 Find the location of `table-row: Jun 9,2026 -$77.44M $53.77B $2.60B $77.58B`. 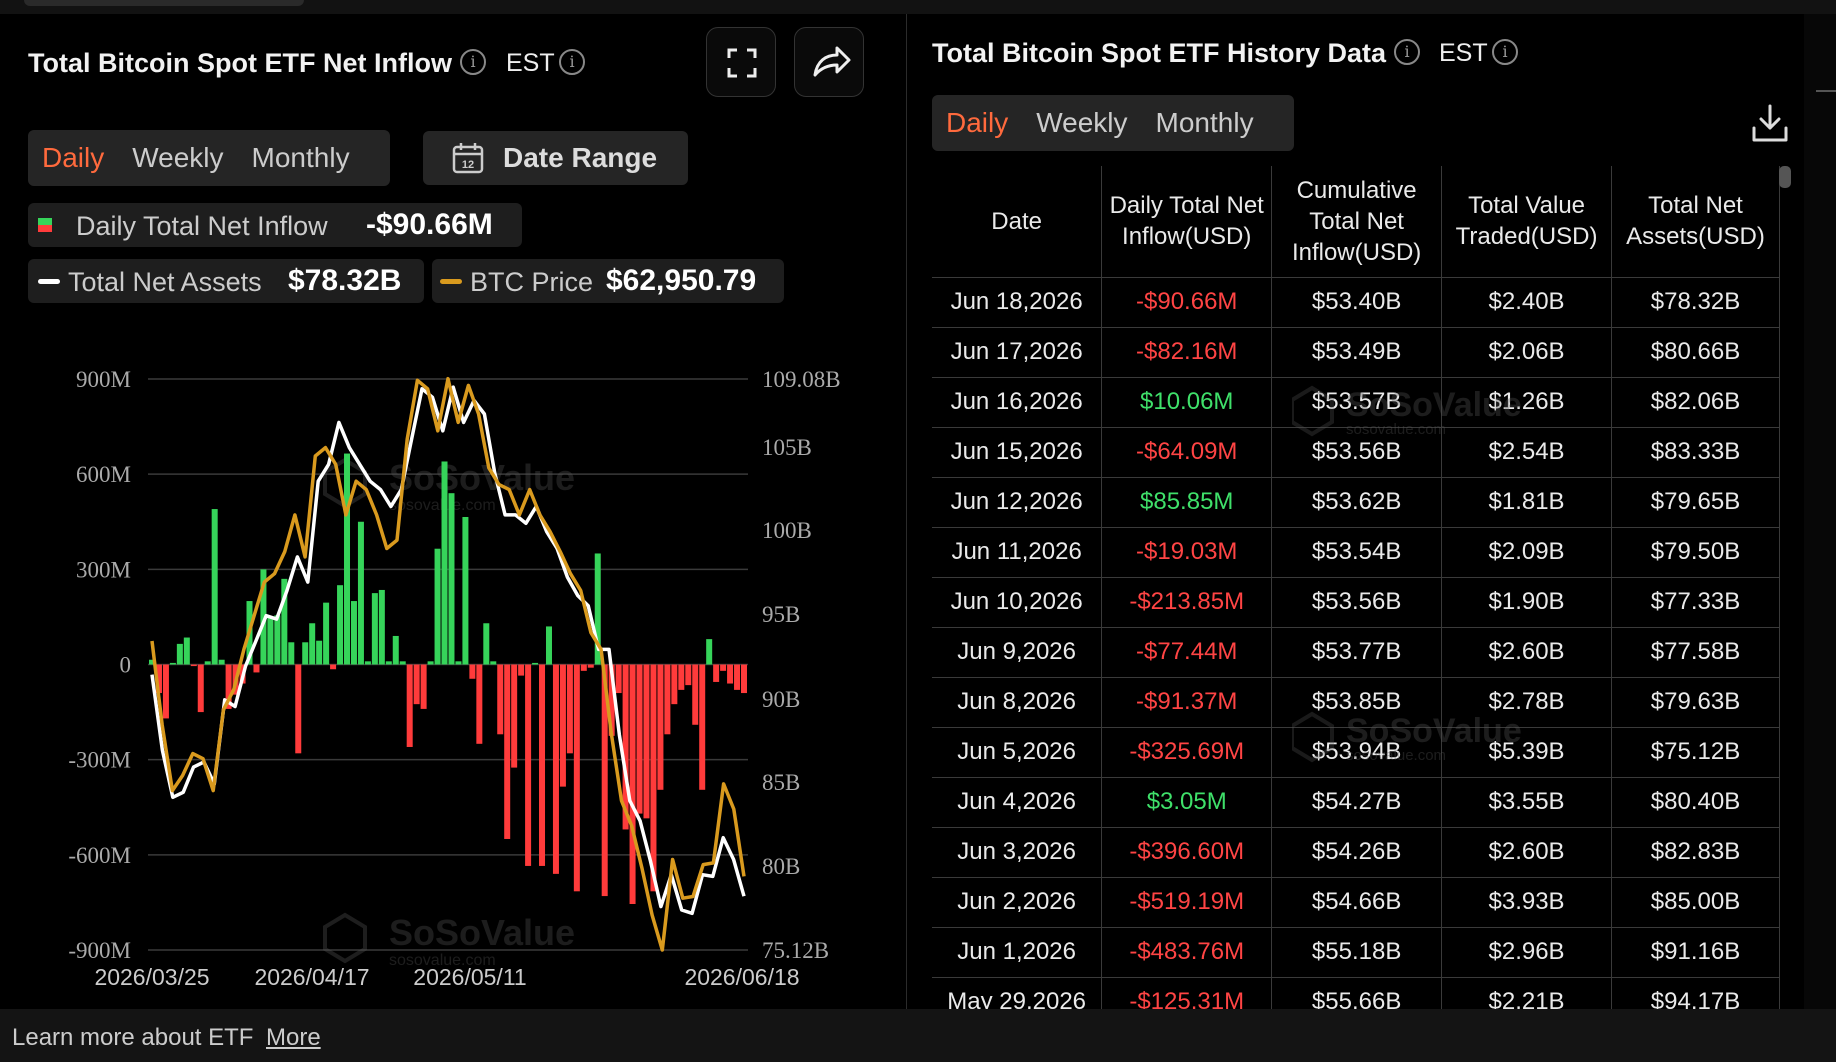

table-row: Jun 9,2026 -$77.44M $53.77B $2.60B $77.58B is located at coordinates (1356, 652).